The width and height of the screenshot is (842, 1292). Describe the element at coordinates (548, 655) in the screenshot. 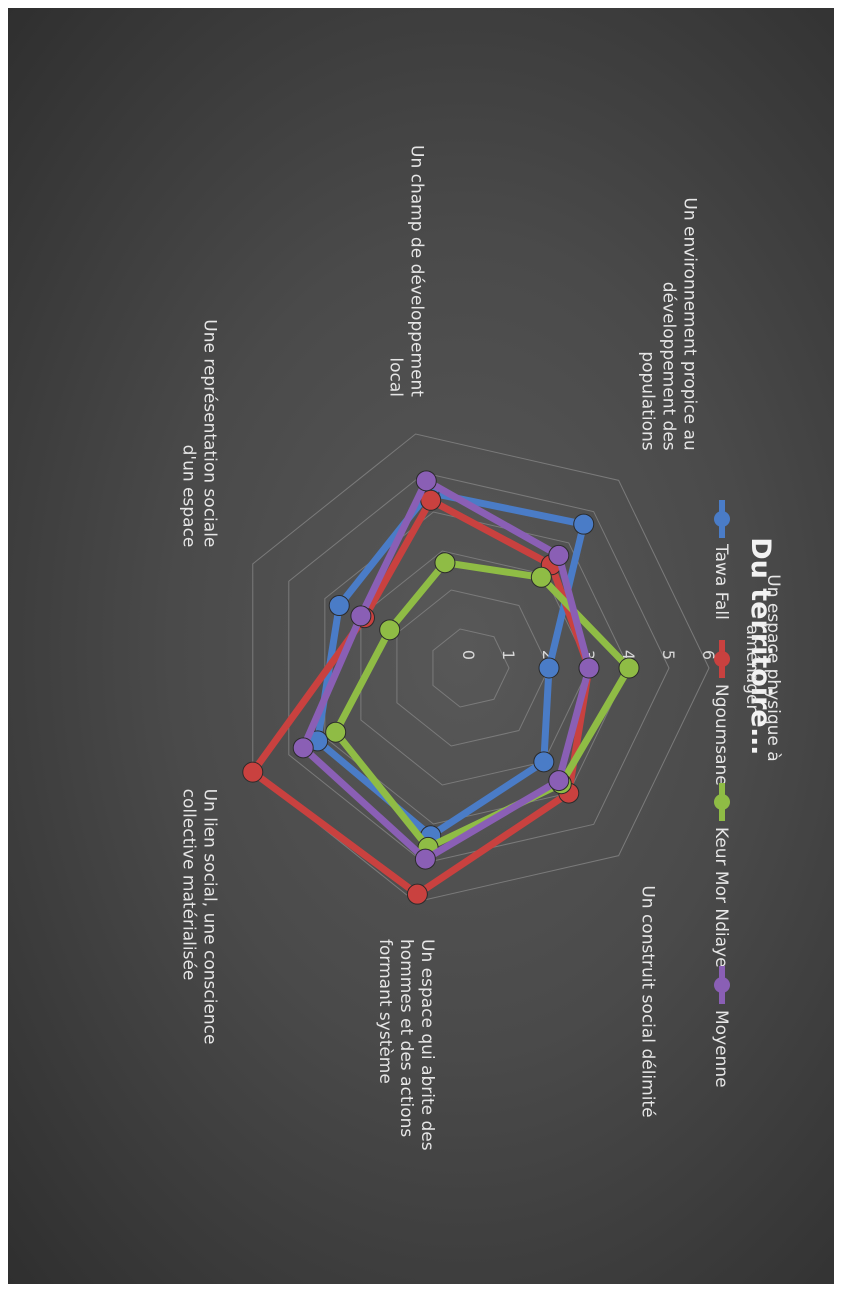

I see `tick-label: 2` at that location.